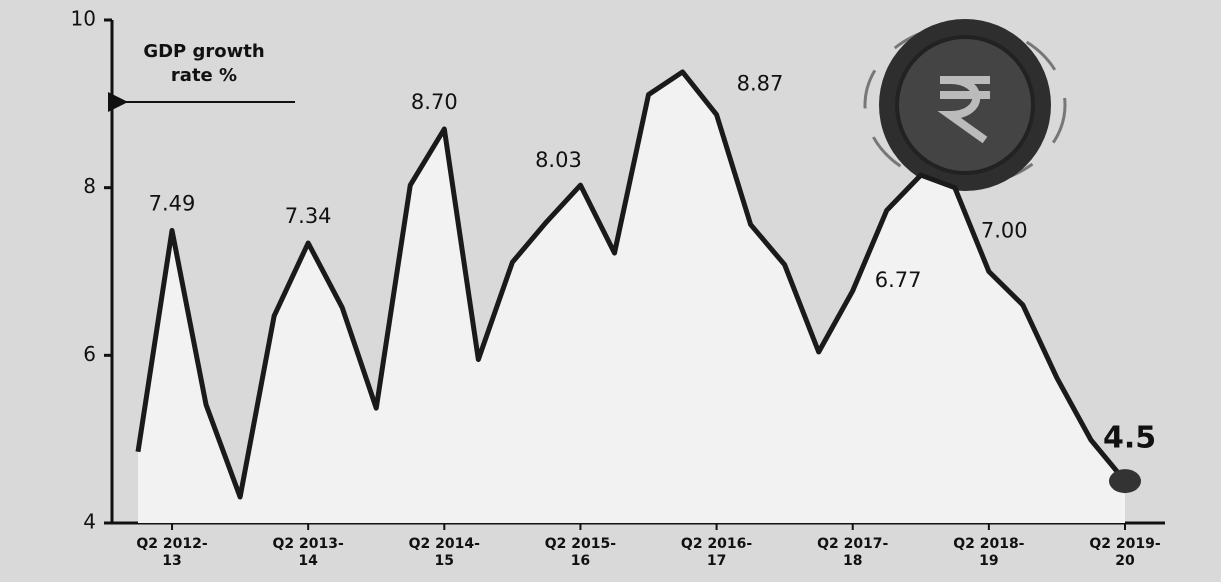 This screenshot has height=582, width=1221. Describe the element at coordinates (853, 552) in the screenshot. I see `x-tick-label: Q2 2017-18` at that location.